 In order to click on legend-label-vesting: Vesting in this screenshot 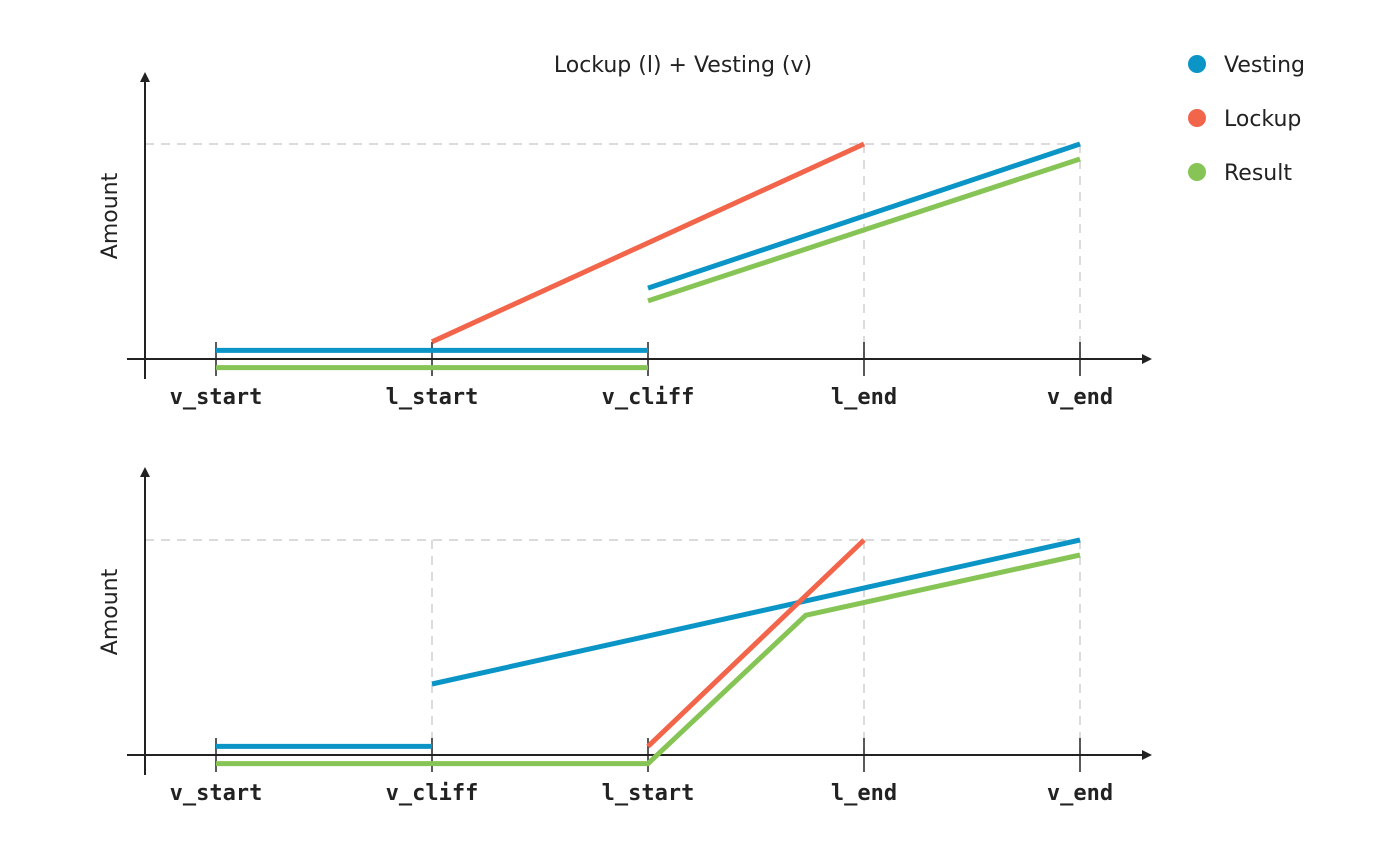, I will do `click(1264, 65)`.